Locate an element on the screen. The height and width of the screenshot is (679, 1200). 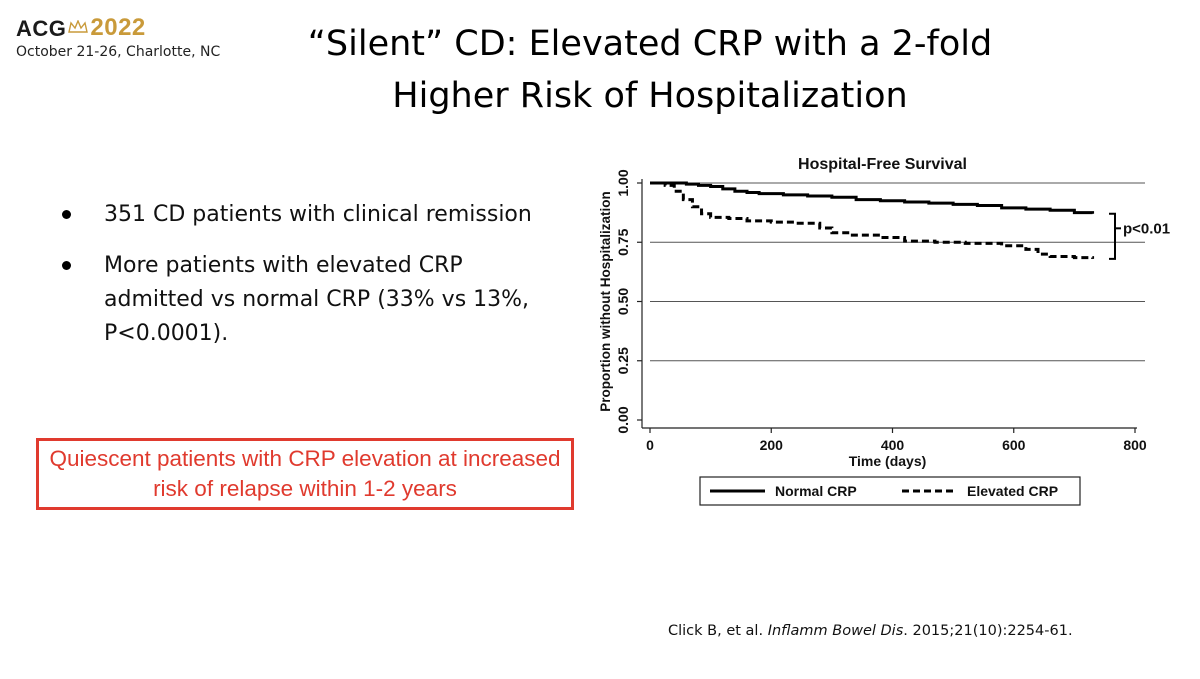
y-tick-label: 0.25 is located at coordinates (623, 360).